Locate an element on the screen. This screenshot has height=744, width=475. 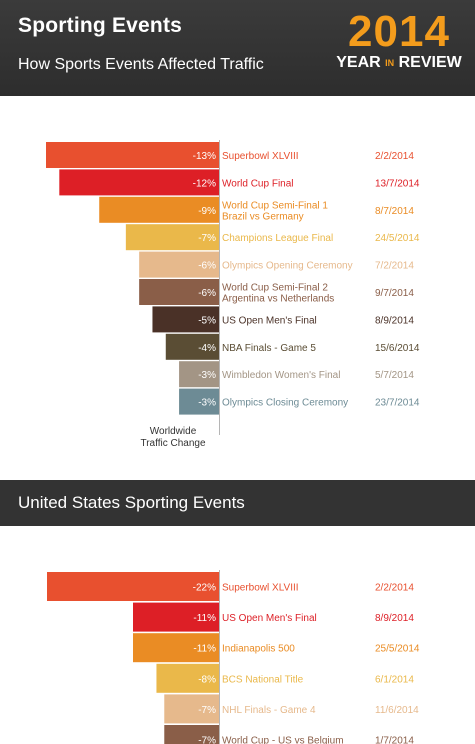
category-label-1: US Open Men's Final is located at coordinates (269, 618).